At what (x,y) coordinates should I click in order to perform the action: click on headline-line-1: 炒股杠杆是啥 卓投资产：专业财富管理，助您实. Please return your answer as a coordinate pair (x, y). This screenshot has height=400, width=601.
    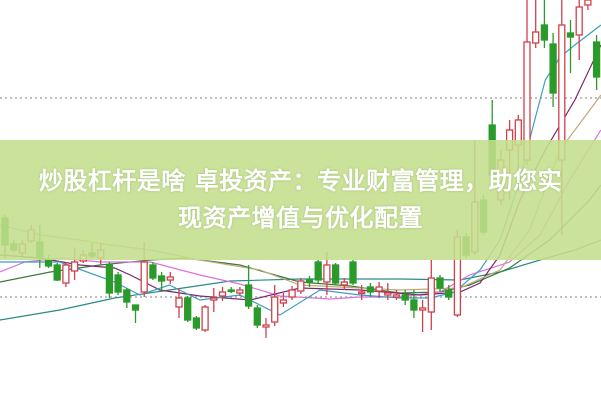
    Looking at the image, I should click on (300, 181).